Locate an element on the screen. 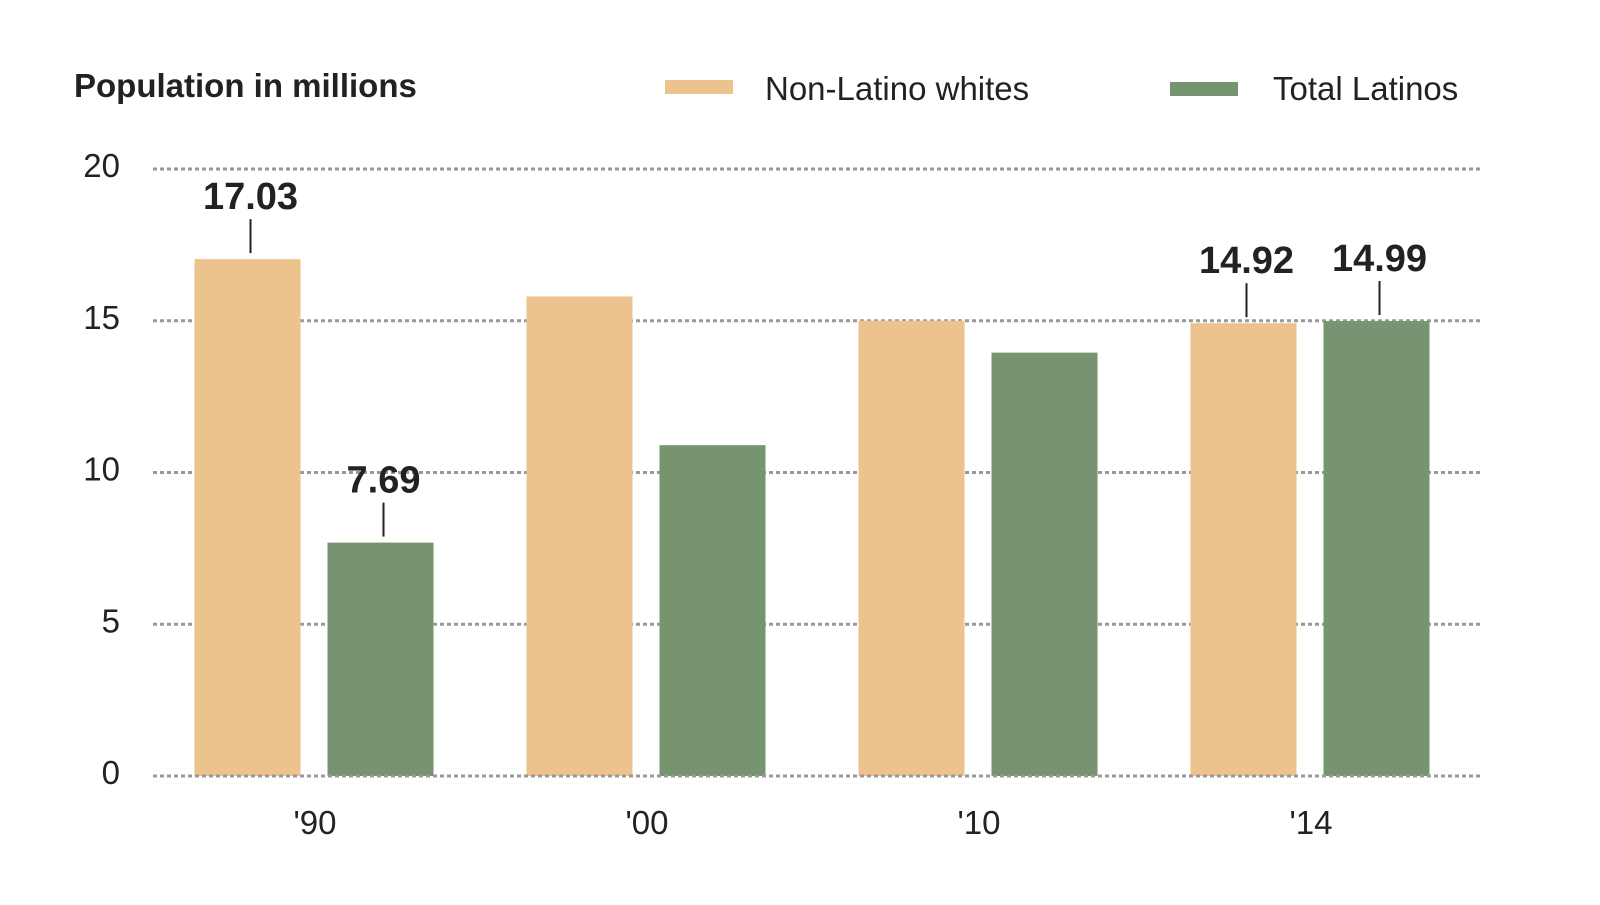 Image resolution: width=1600 pixels, height=905 pixels. data-label: 17.03 is located at coordinates (250, 197).